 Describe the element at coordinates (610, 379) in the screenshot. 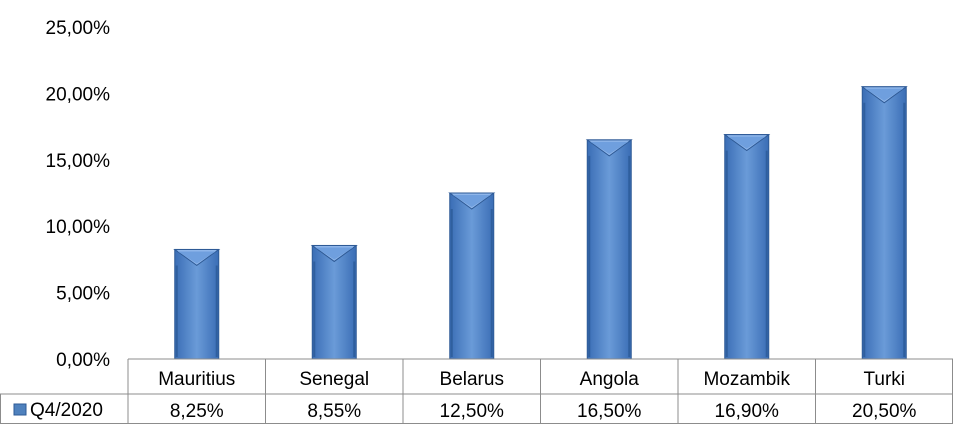

I see `category-label: Angola` at that location.